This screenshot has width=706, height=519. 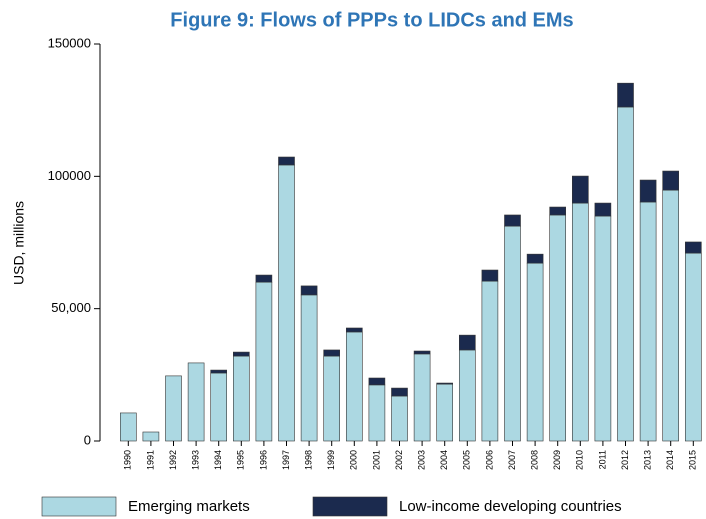 I want to click on x-tick-label: 2007, so click(x=512, y=460).